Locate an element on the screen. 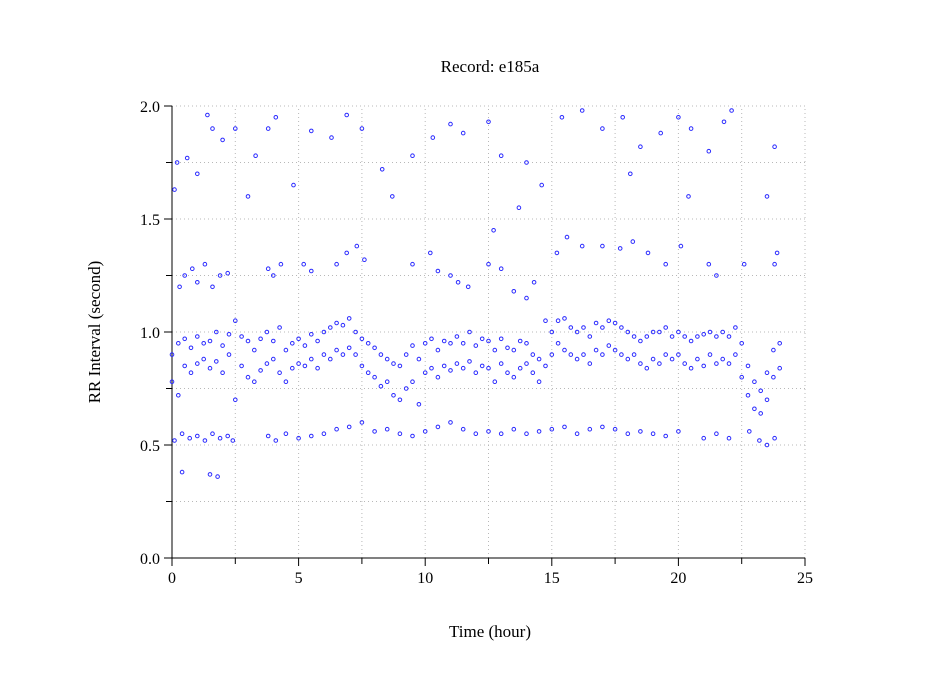  y-tick-label: 1.5 is located at coordinates (150, 220).